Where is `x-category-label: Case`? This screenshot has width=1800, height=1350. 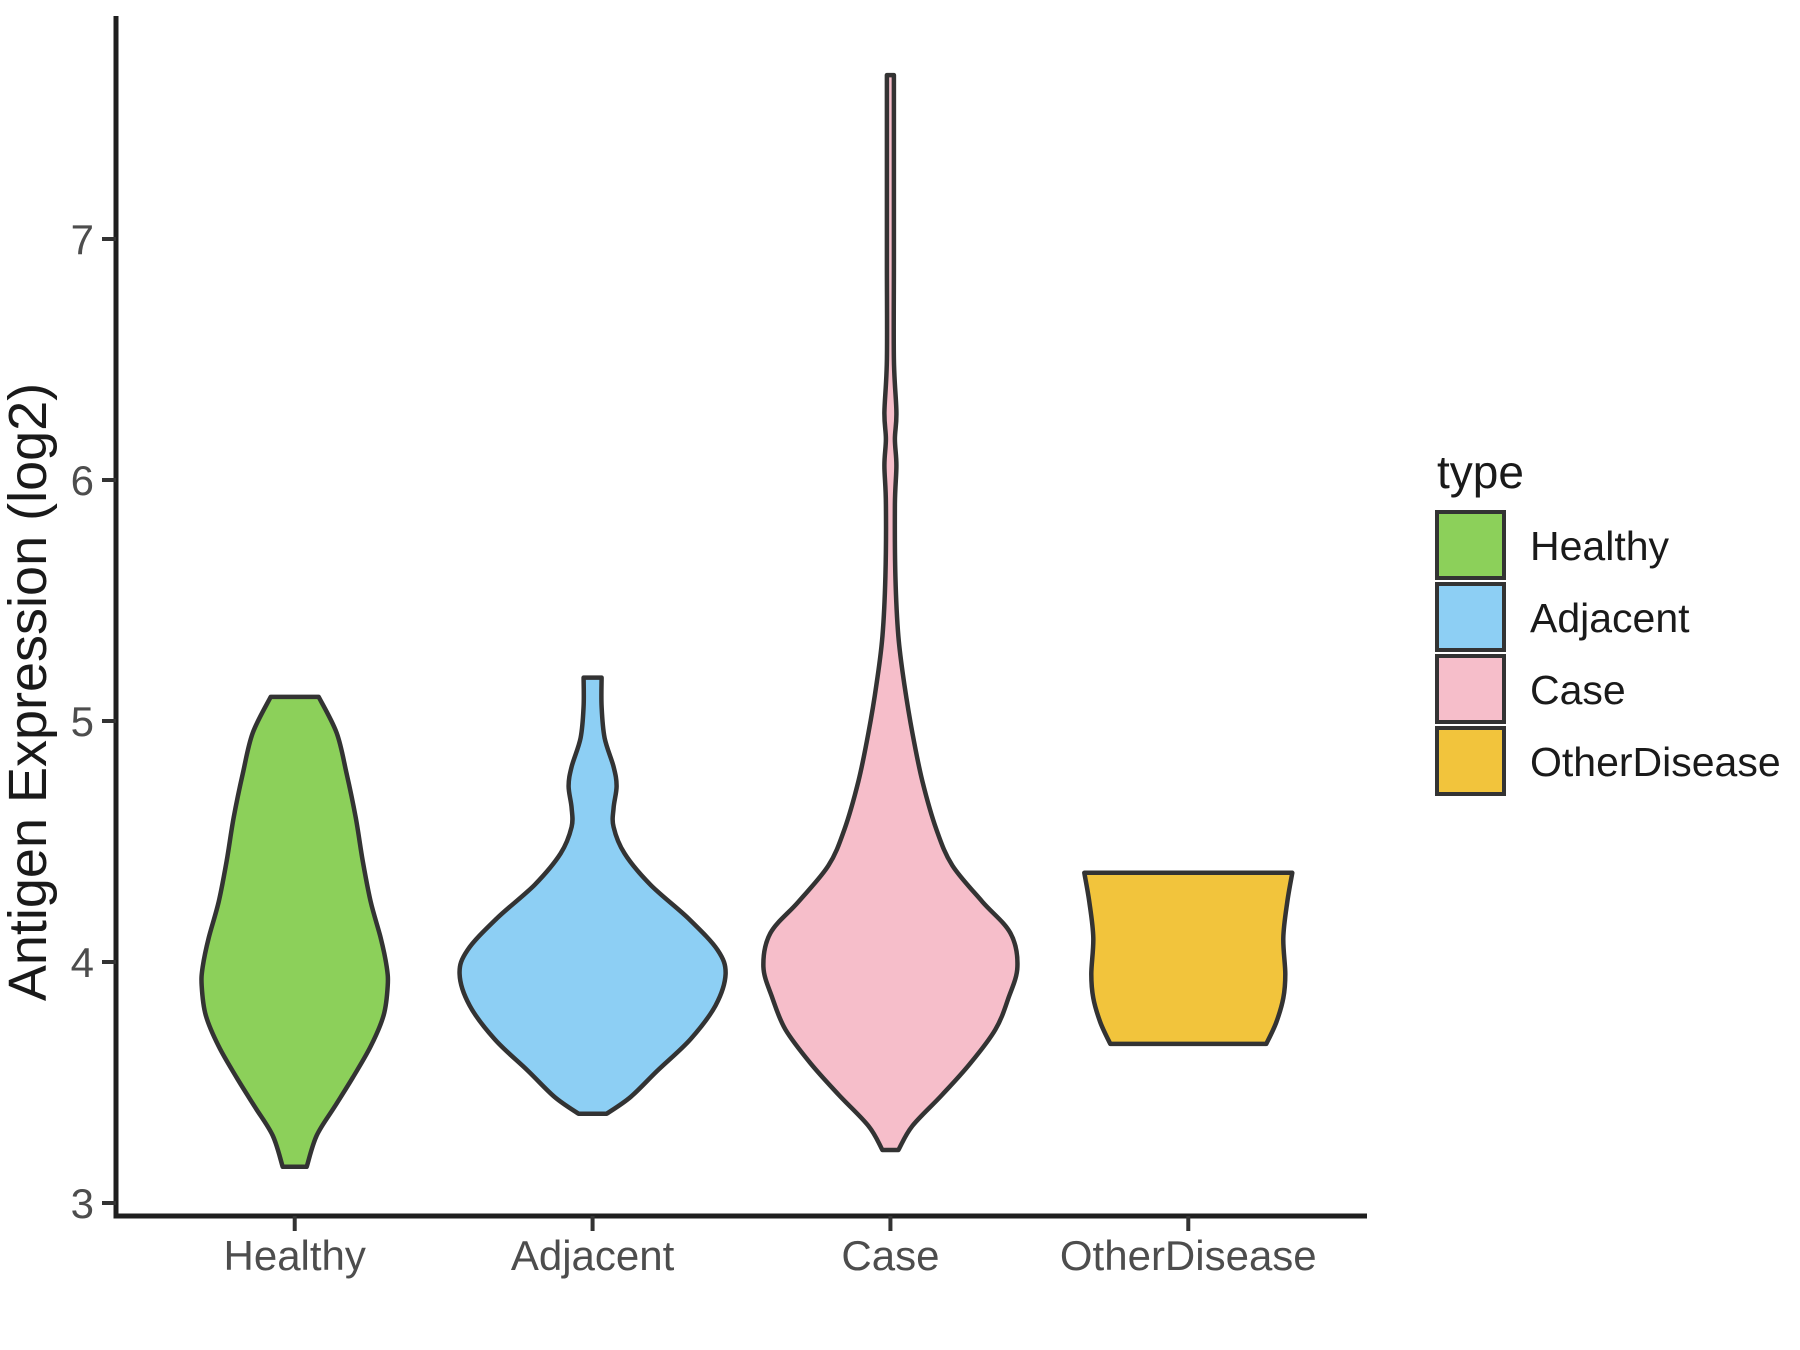
x-category-label: Case is located at coordinates (890, 1255).